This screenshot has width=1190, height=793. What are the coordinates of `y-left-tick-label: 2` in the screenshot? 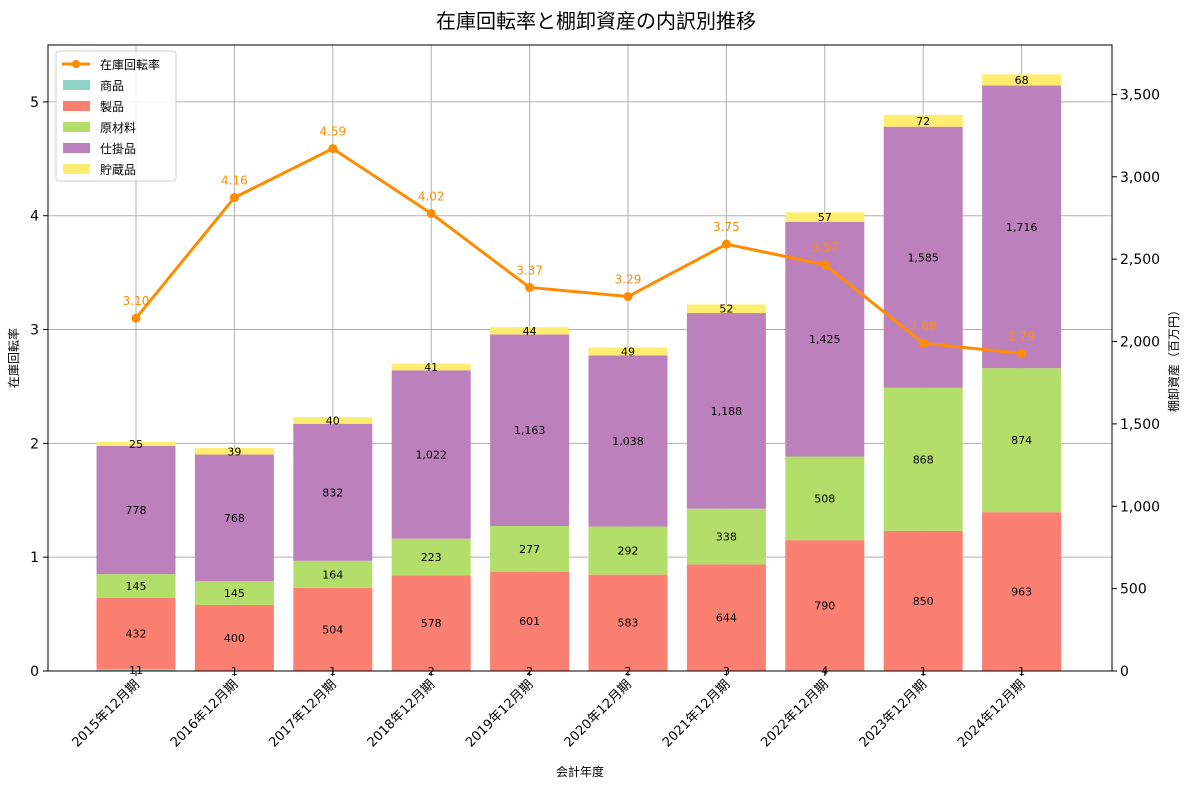 It's located at (34, 444).